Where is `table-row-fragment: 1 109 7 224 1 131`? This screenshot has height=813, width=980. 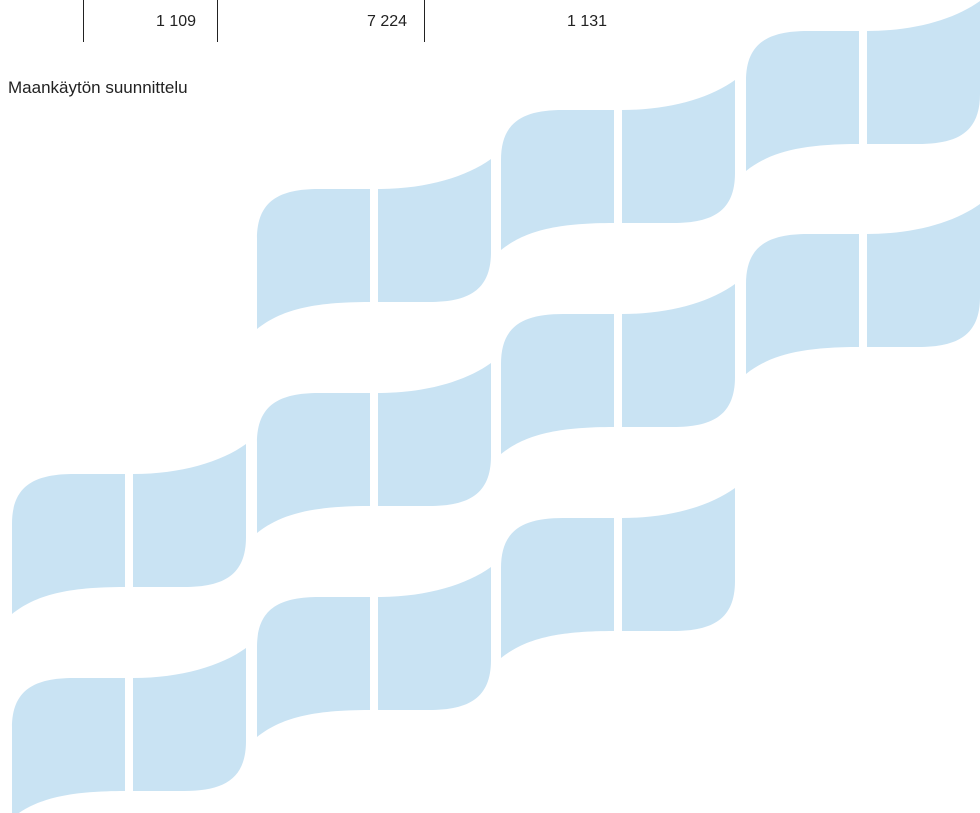 table-row-fragment: 1 109 7 224 1 131 is located at coordinates (320, 21).